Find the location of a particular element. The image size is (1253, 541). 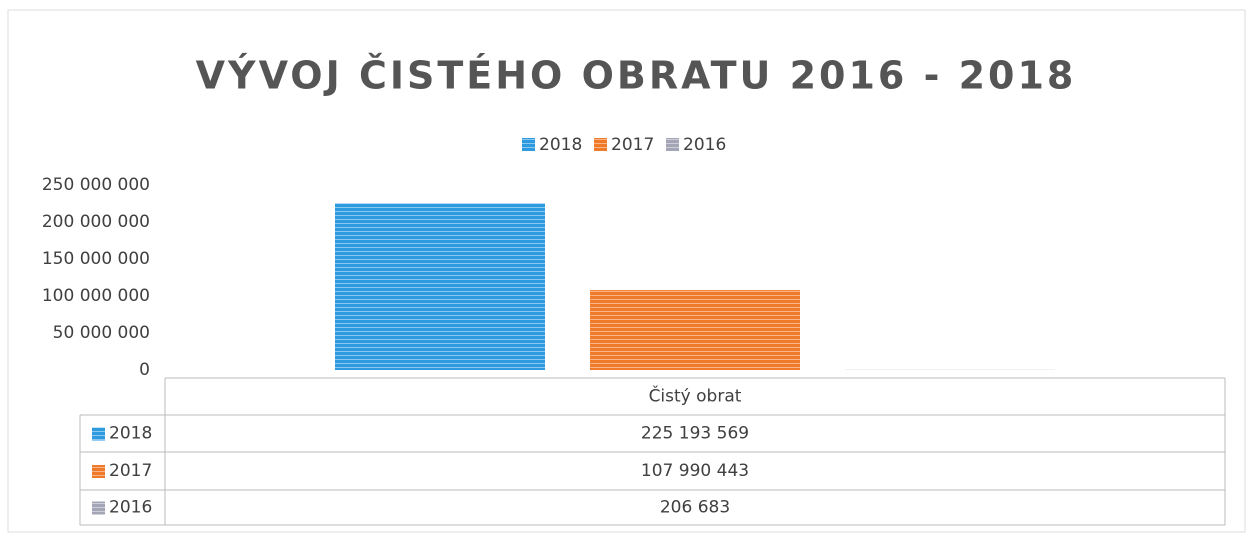

y-tick-label: 100 000 000 is located at coordinates (96, 296).